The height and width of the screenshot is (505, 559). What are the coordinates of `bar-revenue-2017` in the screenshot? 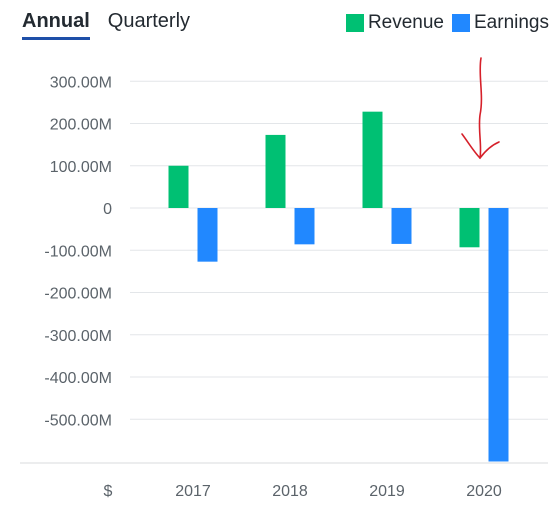 It's located at (178, 186).